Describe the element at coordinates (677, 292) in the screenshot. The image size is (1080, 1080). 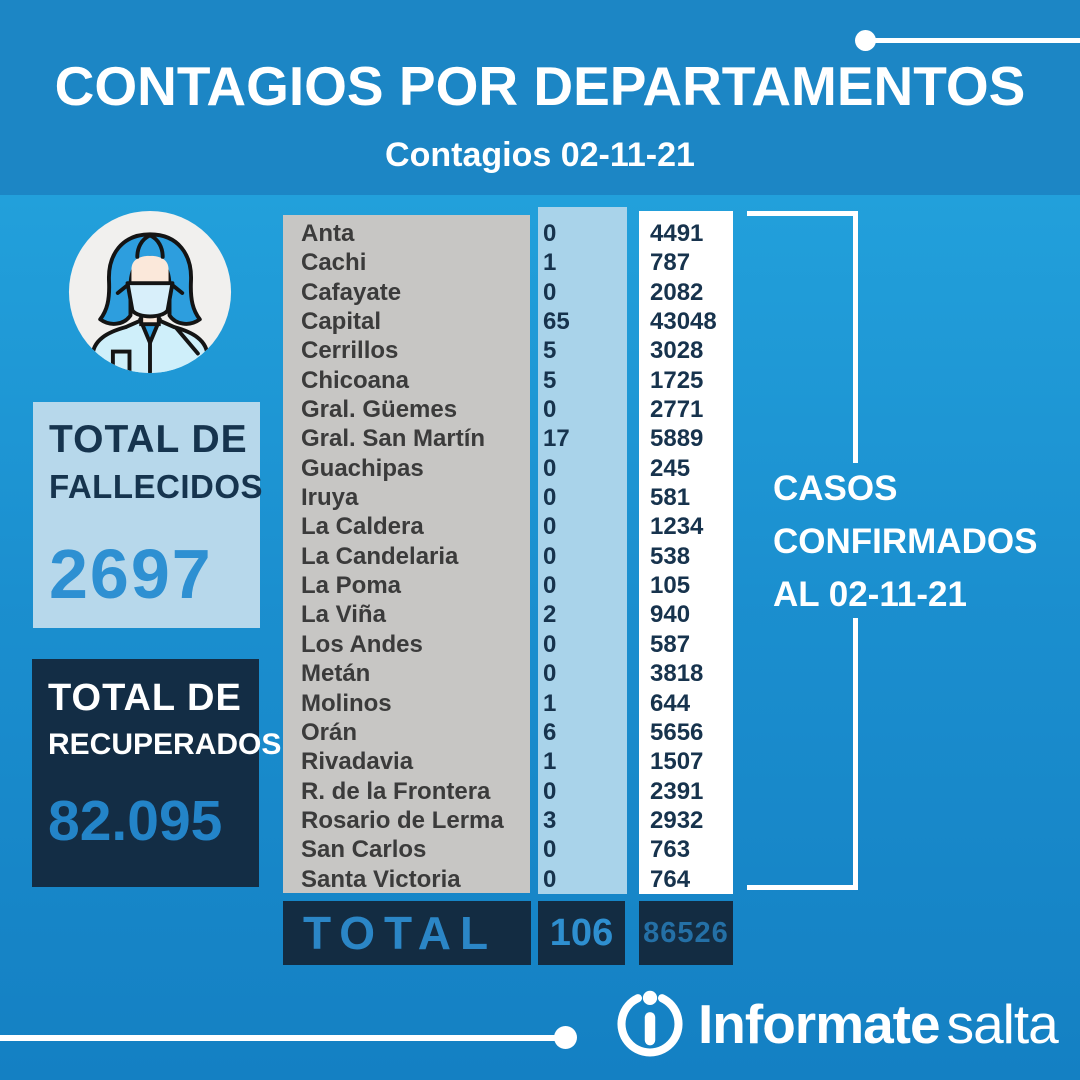
I see `row-confirmed-count: 2082` at that location.